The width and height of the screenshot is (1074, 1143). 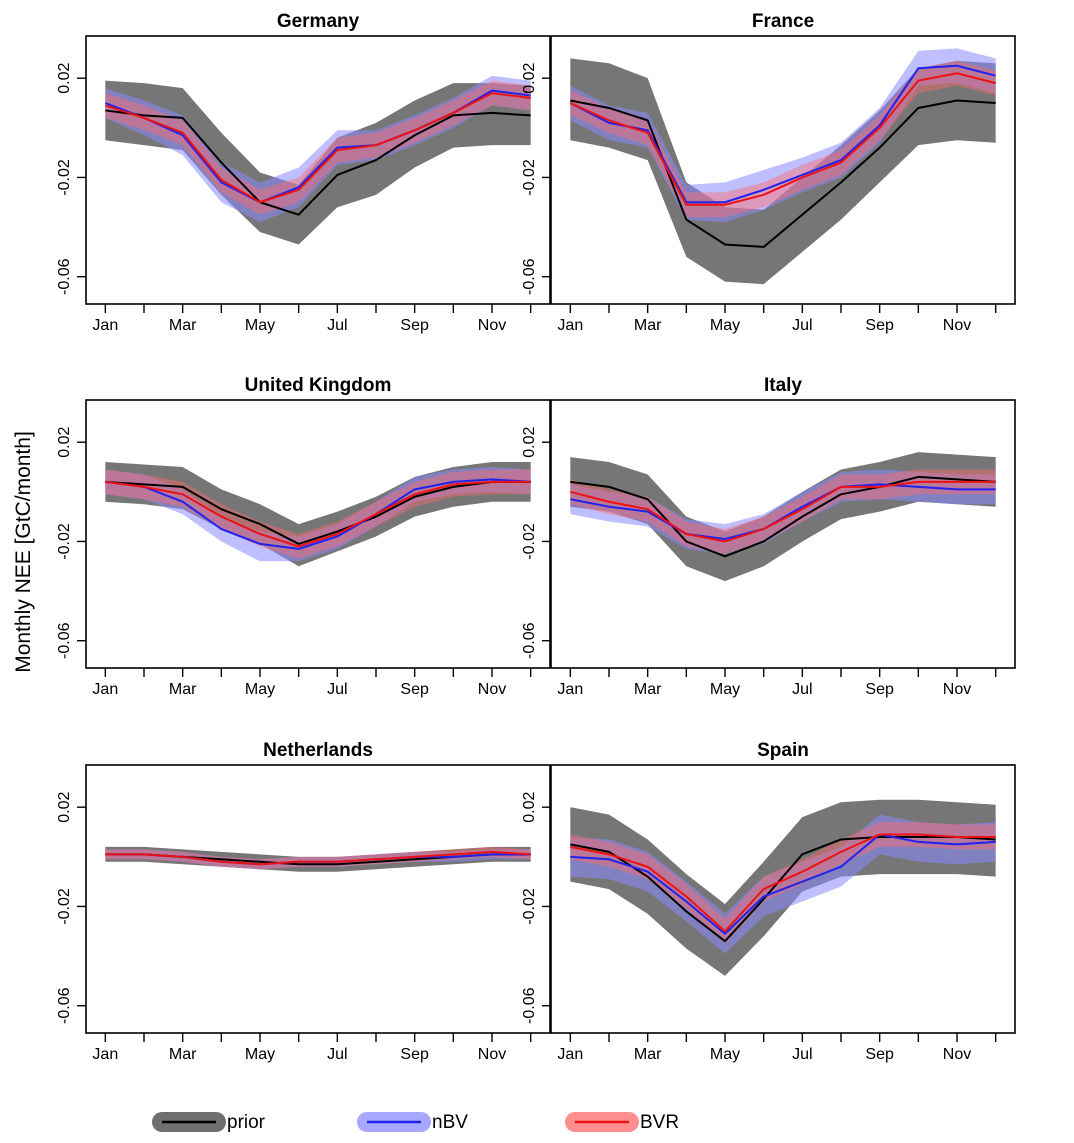 What do you see at coordinates (209, 1122) in the screenshot?
I see `legend-item-prior: prior` at bounding box center [209, 1122].